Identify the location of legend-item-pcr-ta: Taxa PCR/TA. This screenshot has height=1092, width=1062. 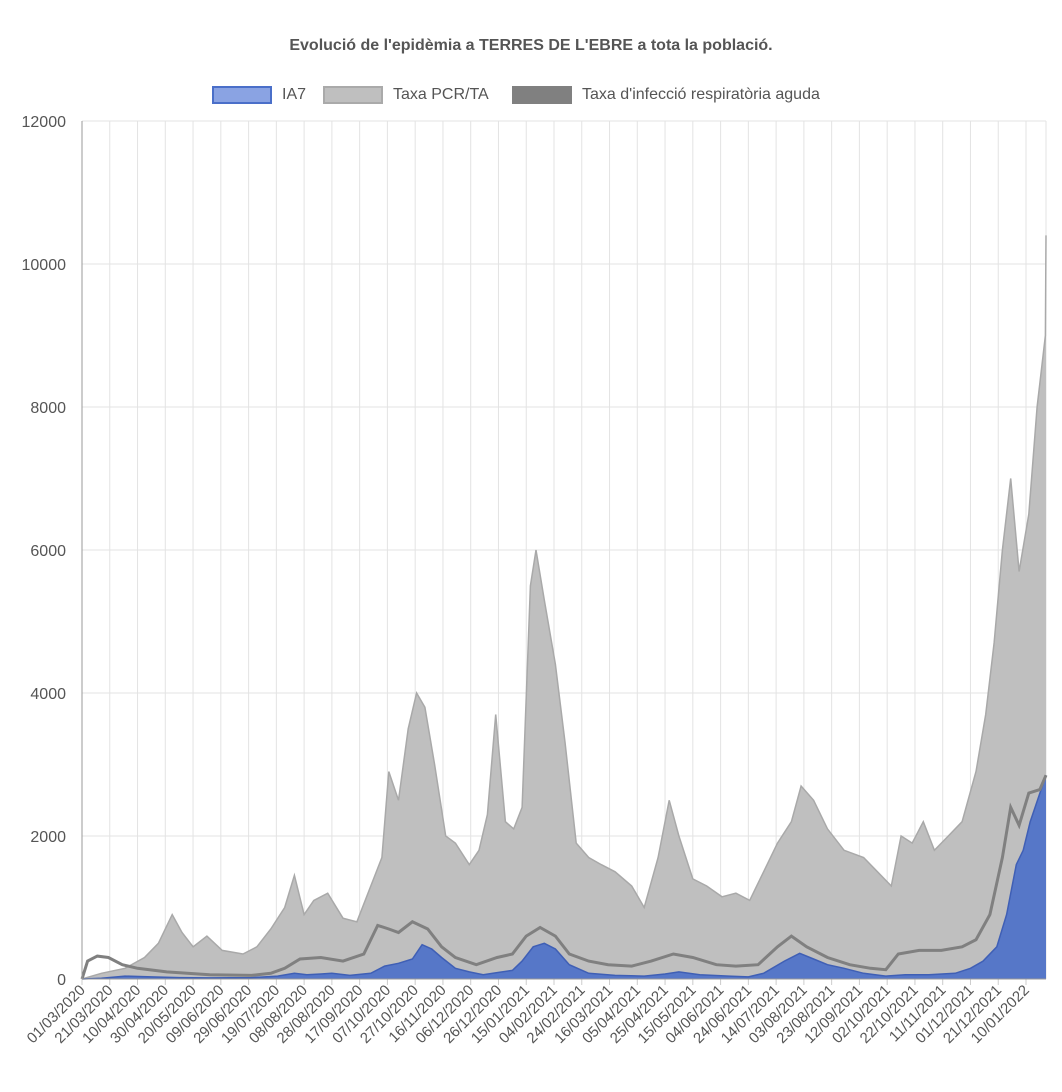
(406, 95).